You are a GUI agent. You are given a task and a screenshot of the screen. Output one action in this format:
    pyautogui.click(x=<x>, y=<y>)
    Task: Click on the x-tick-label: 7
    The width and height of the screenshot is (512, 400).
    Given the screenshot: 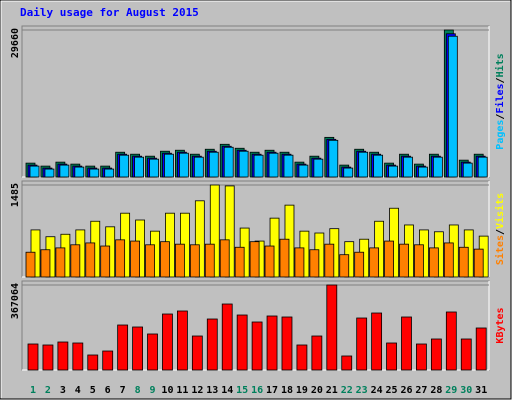 What is the action you would take?
    pyautogui.click(x=123, y=390)
    